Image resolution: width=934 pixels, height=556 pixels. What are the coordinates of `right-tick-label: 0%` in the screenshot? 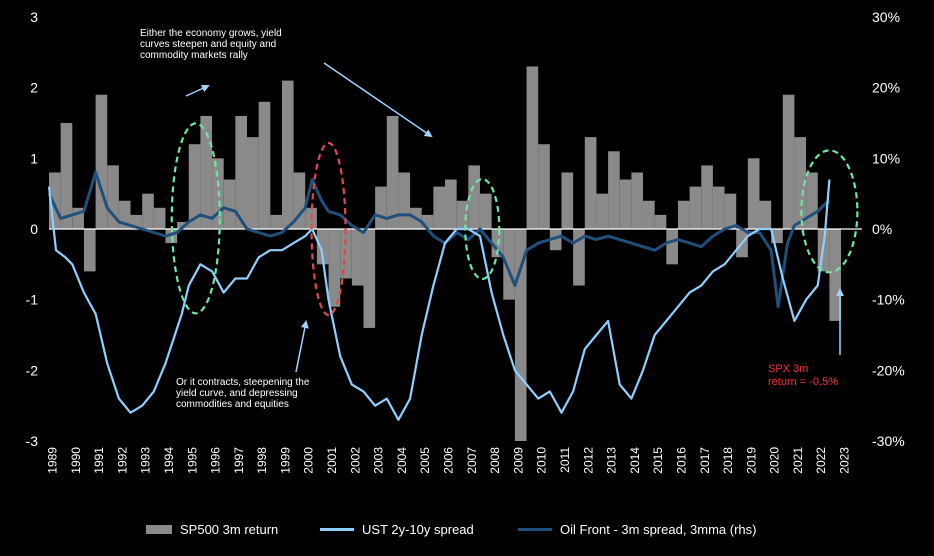 It's located at (882, 229).